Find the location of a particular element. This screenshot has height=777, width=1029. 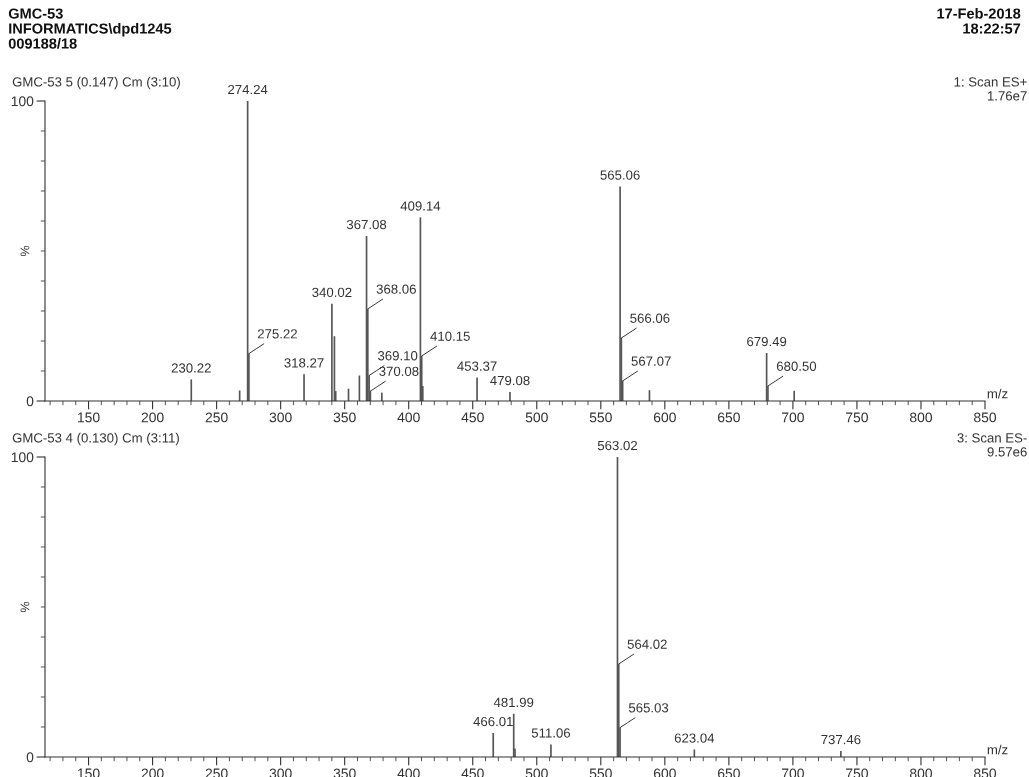

x-tick-label: 300 is located at coordinates (280, 417).